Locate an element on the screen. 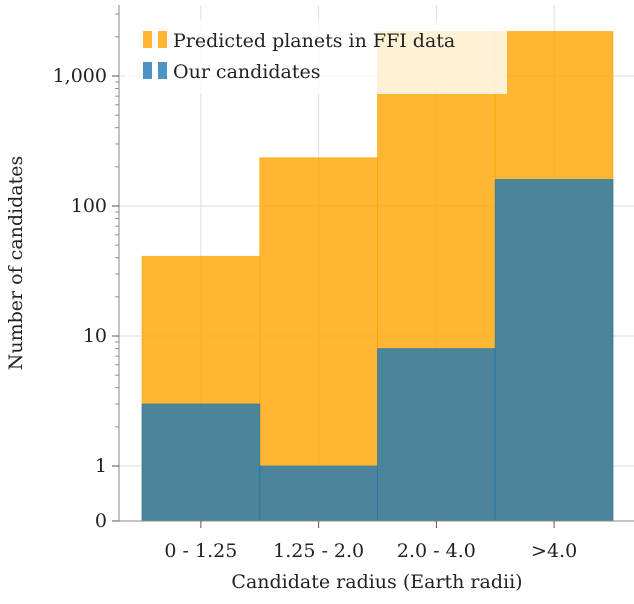  y-tick-label: 100 is located at coordinates (89, 206).